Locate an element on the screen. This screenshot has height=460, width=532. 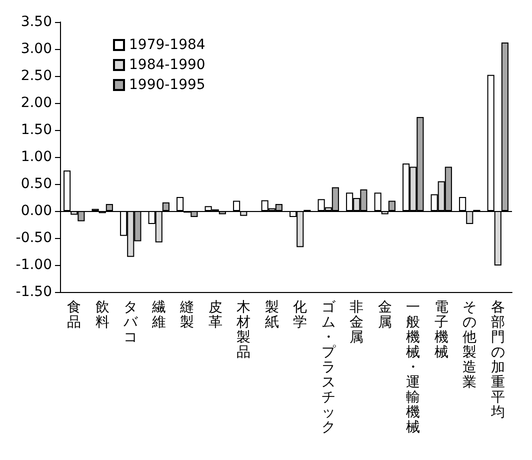
y-tick-label: 1.00 is located at coordinates (36, 157).